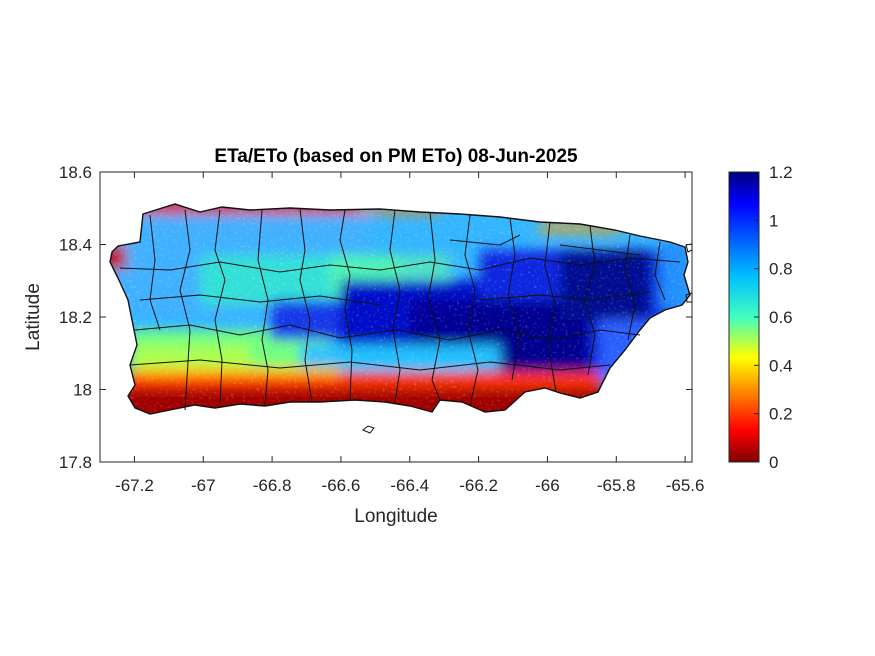 The width and height of the screenshot is (875, 656). What do you see at coordinates (203, 485) in the screenshot?
I see `x-tick-label: -67` at bounding box center [203, 485].